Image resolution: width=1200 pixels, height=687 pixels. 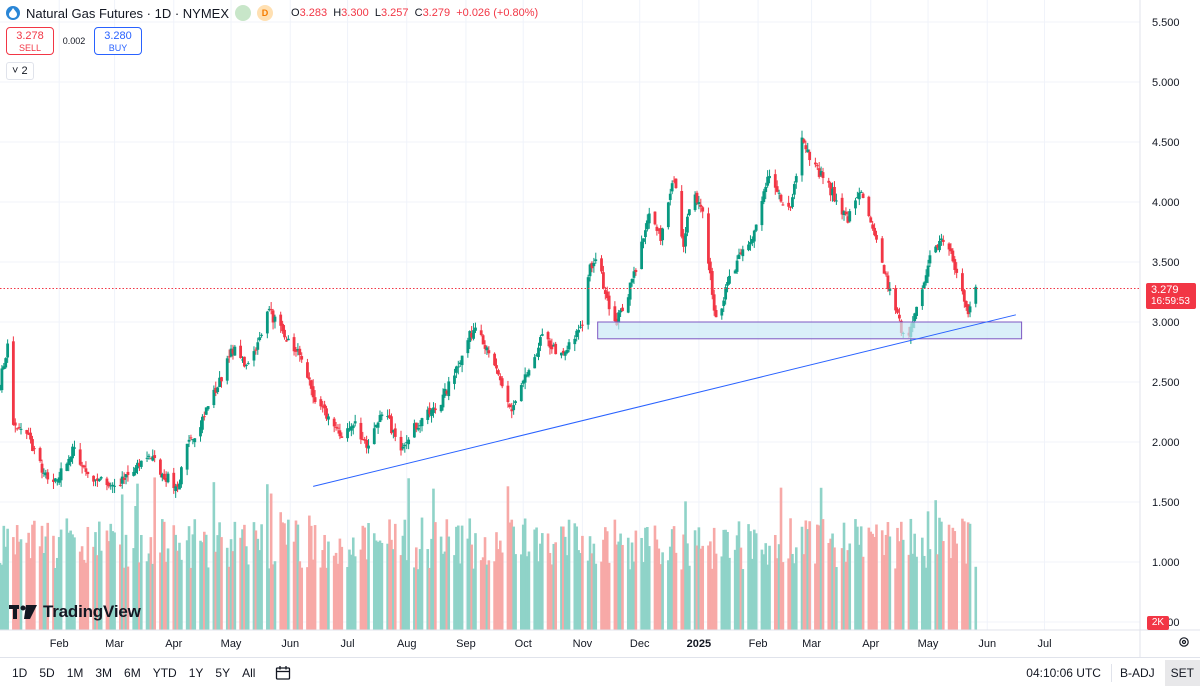 I want to click on spread-value: 0.002, so click(x=74, y=41).